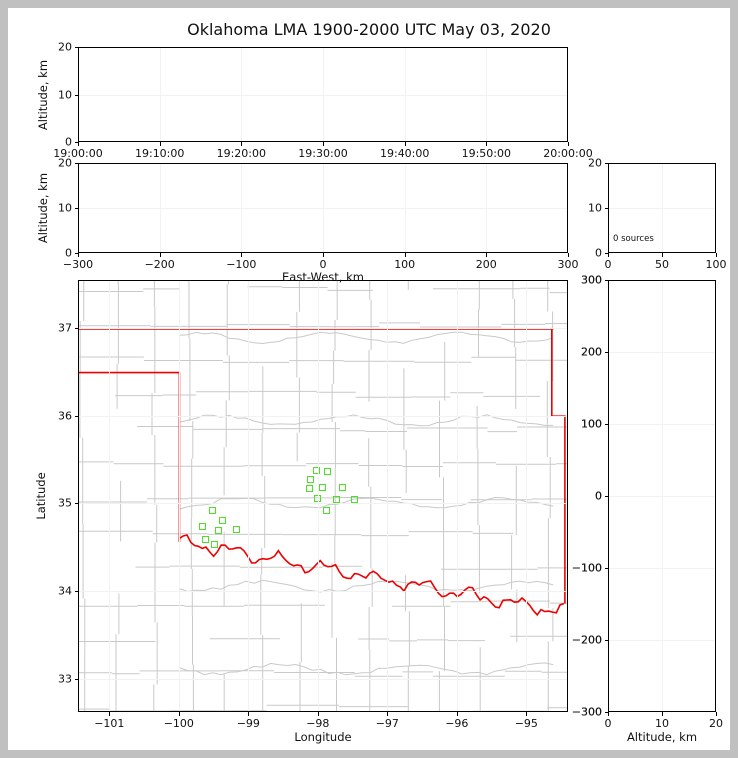 Image resolution: width=738 pixels, height=758 pixels. What do you see at coordinates (591, 280) in the screenshot?
I see `y-tick-label: 300` at bounding box center [591, 280].